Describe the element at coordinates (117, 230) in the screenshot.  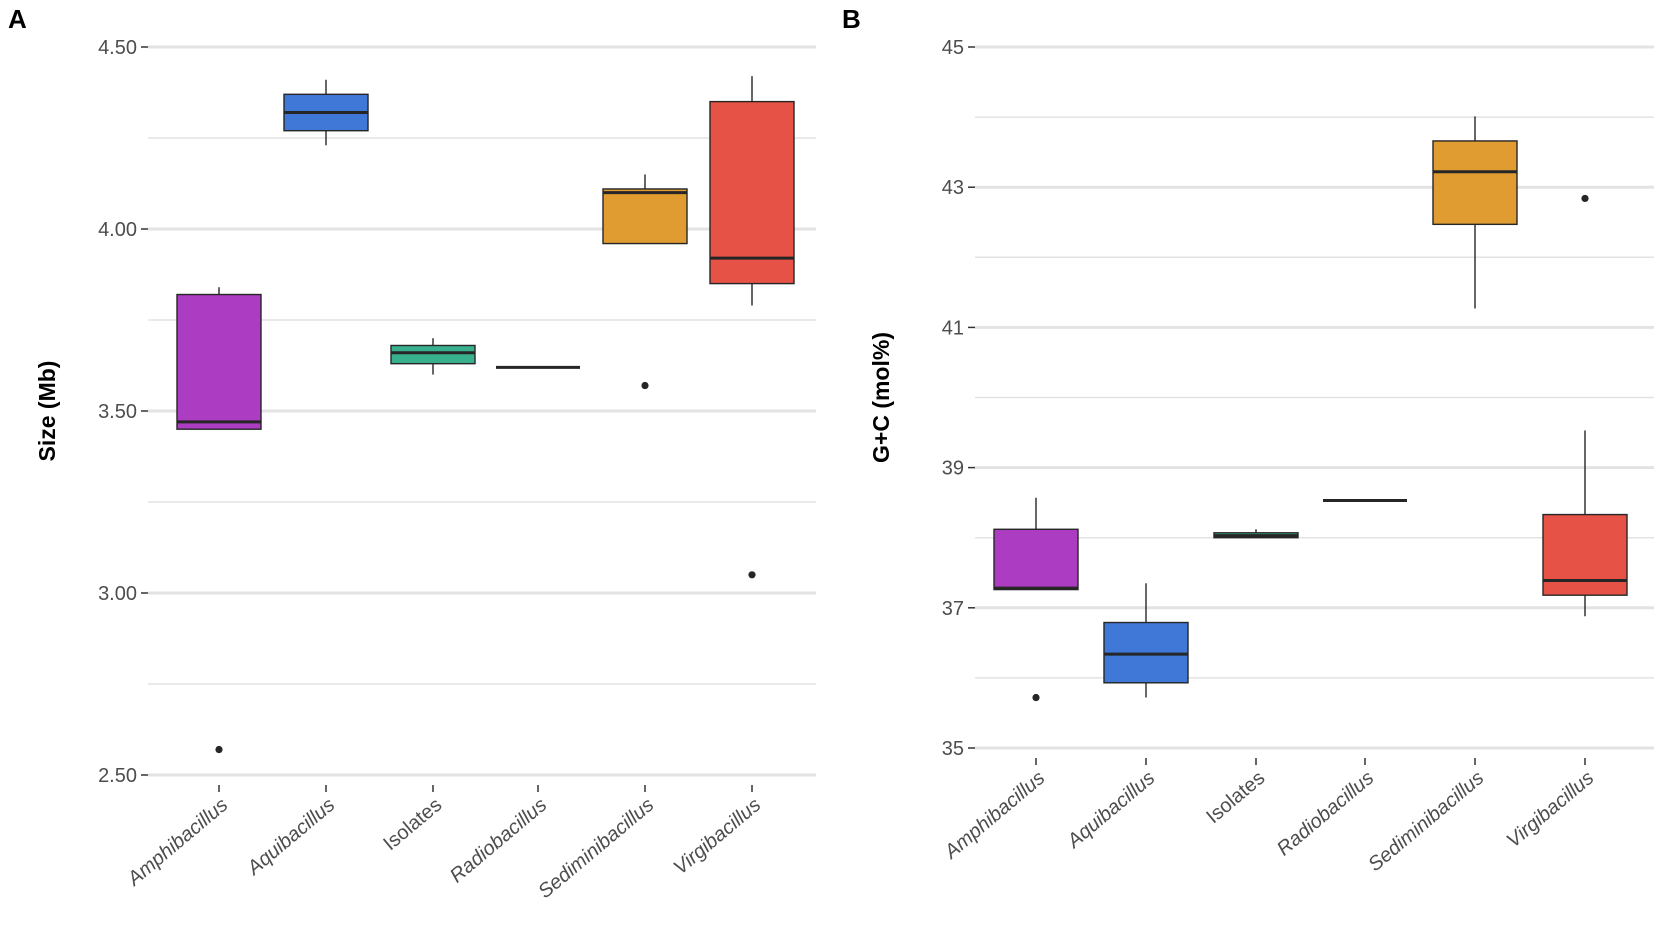
I see `y-tick-label: 4.00` at that location.